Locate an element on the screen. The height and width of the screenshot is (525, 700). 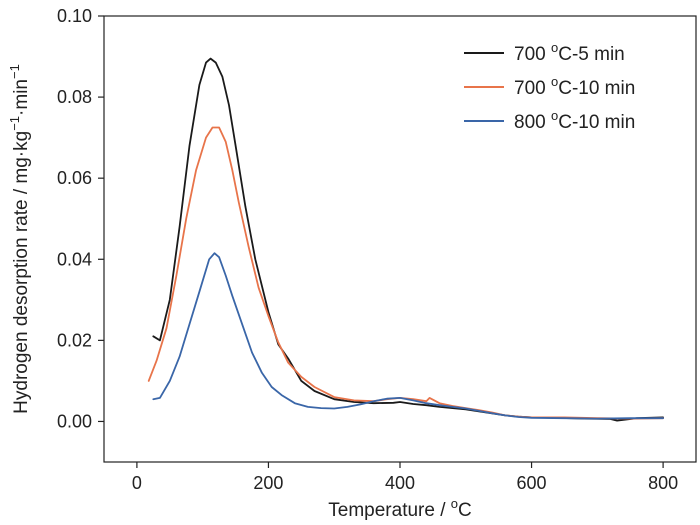
legend-label: 700 oC-10 min is located at coordinates (574, 86).